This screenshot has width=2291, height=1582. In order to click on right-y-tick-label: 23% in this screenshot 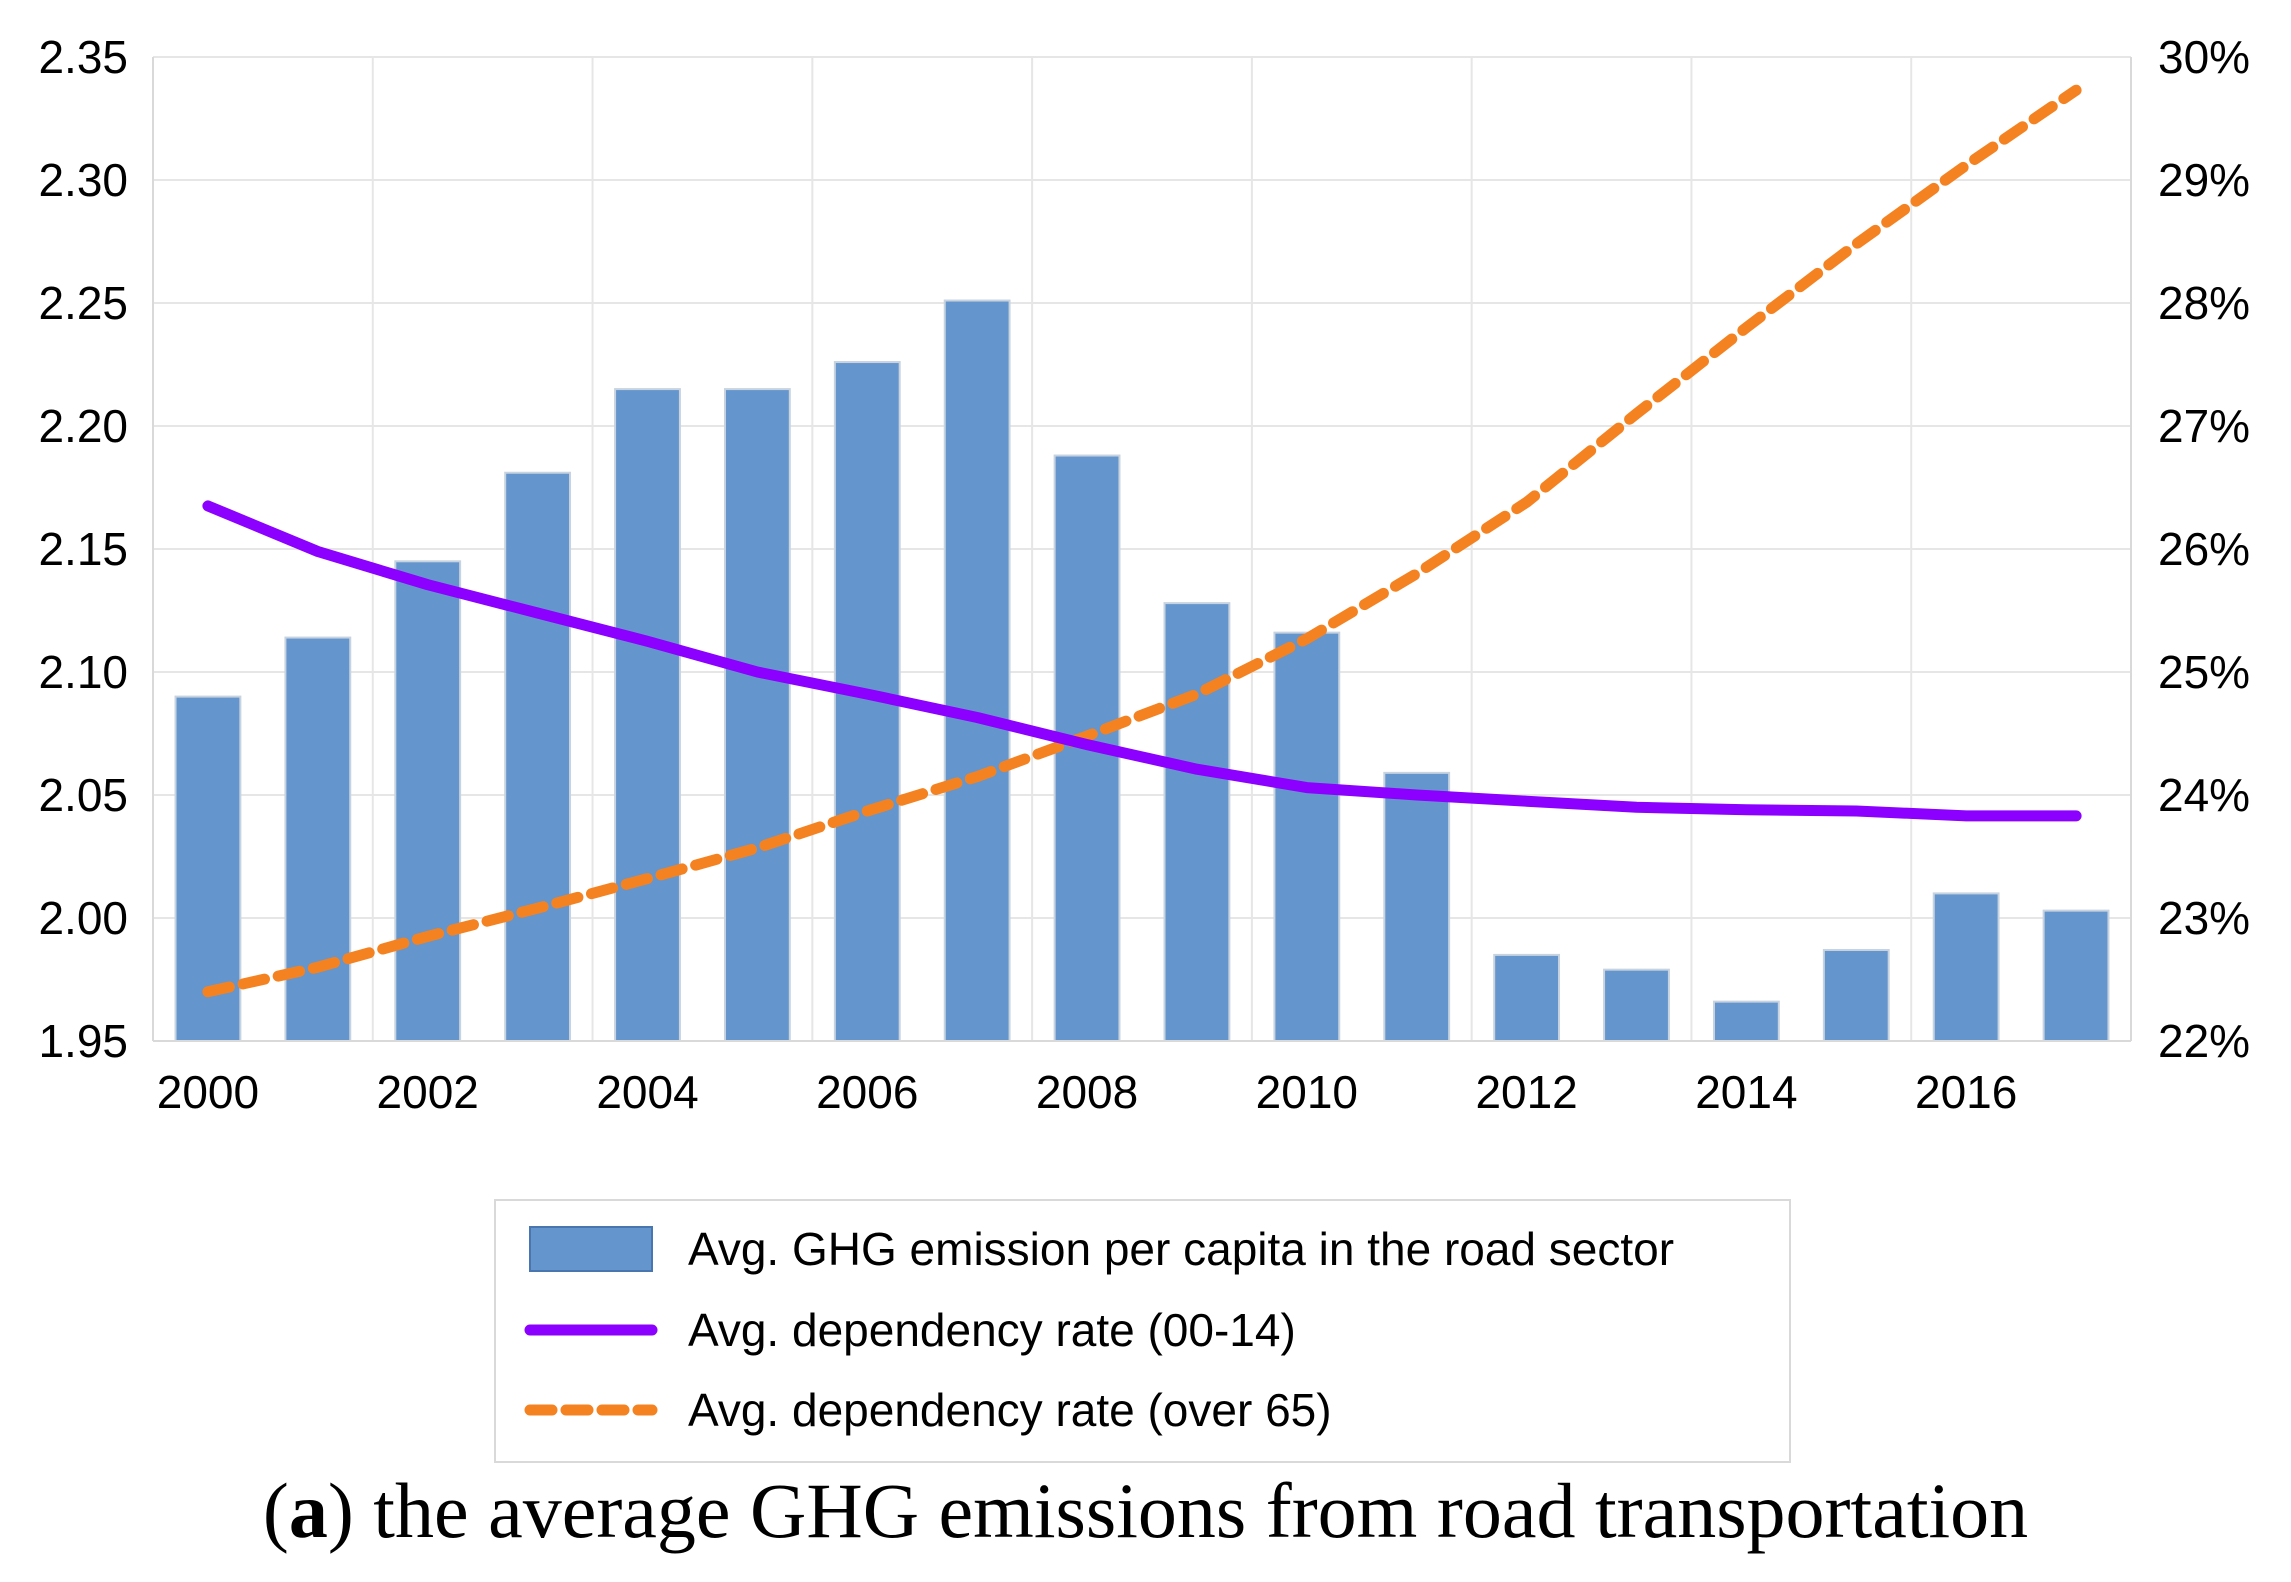, I will do `click(2204, 918)`.